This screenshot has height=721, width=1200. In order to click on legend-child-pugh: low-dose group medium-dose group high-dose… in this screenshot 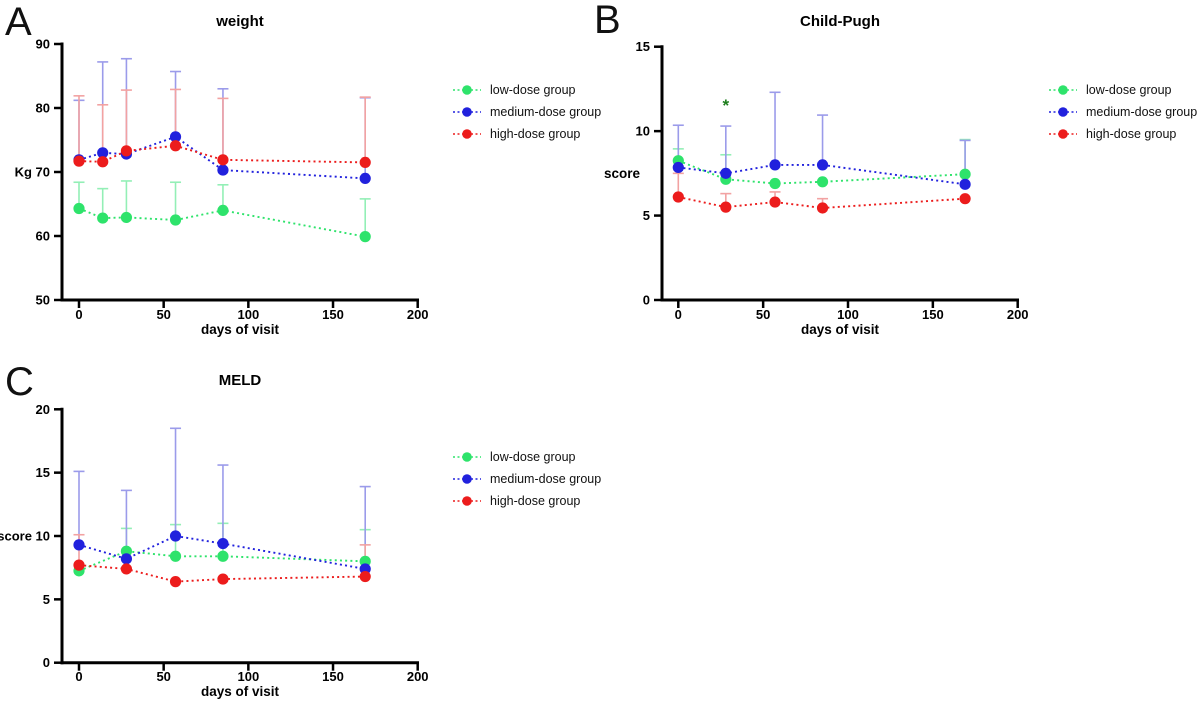, I will do `click(1122, 112)`.